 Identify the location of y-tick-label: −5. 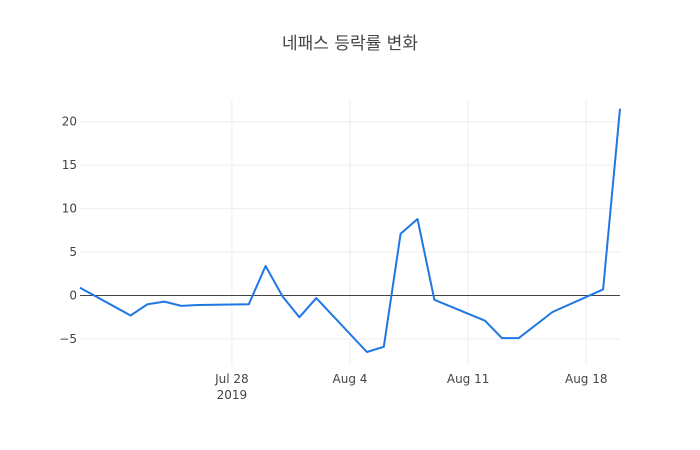
(68, 339).